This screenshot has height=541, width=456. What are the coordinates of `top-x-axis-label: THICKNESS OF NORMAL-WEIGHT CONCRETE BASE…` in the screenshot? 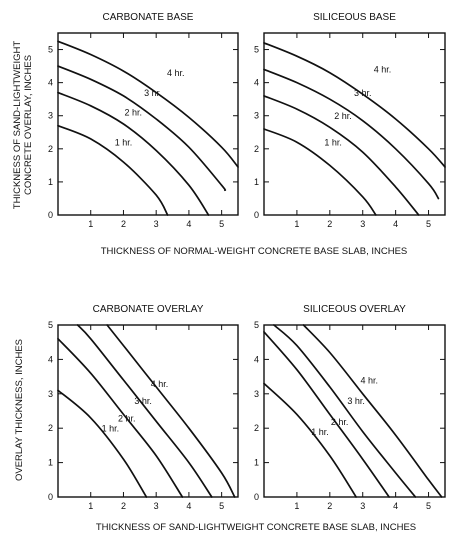 It's located at (254, 251).